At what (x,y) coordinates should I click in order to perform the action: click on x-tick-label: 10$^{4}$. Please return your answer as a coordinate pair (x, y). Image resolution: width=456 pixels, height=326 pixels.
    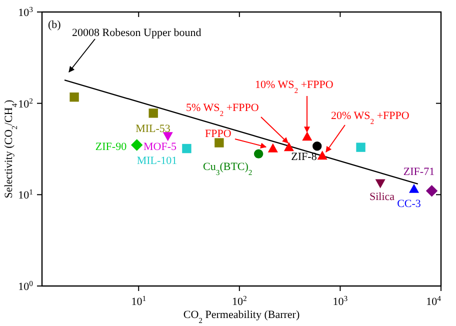
    Looking at the image, I should click on (434, 301).